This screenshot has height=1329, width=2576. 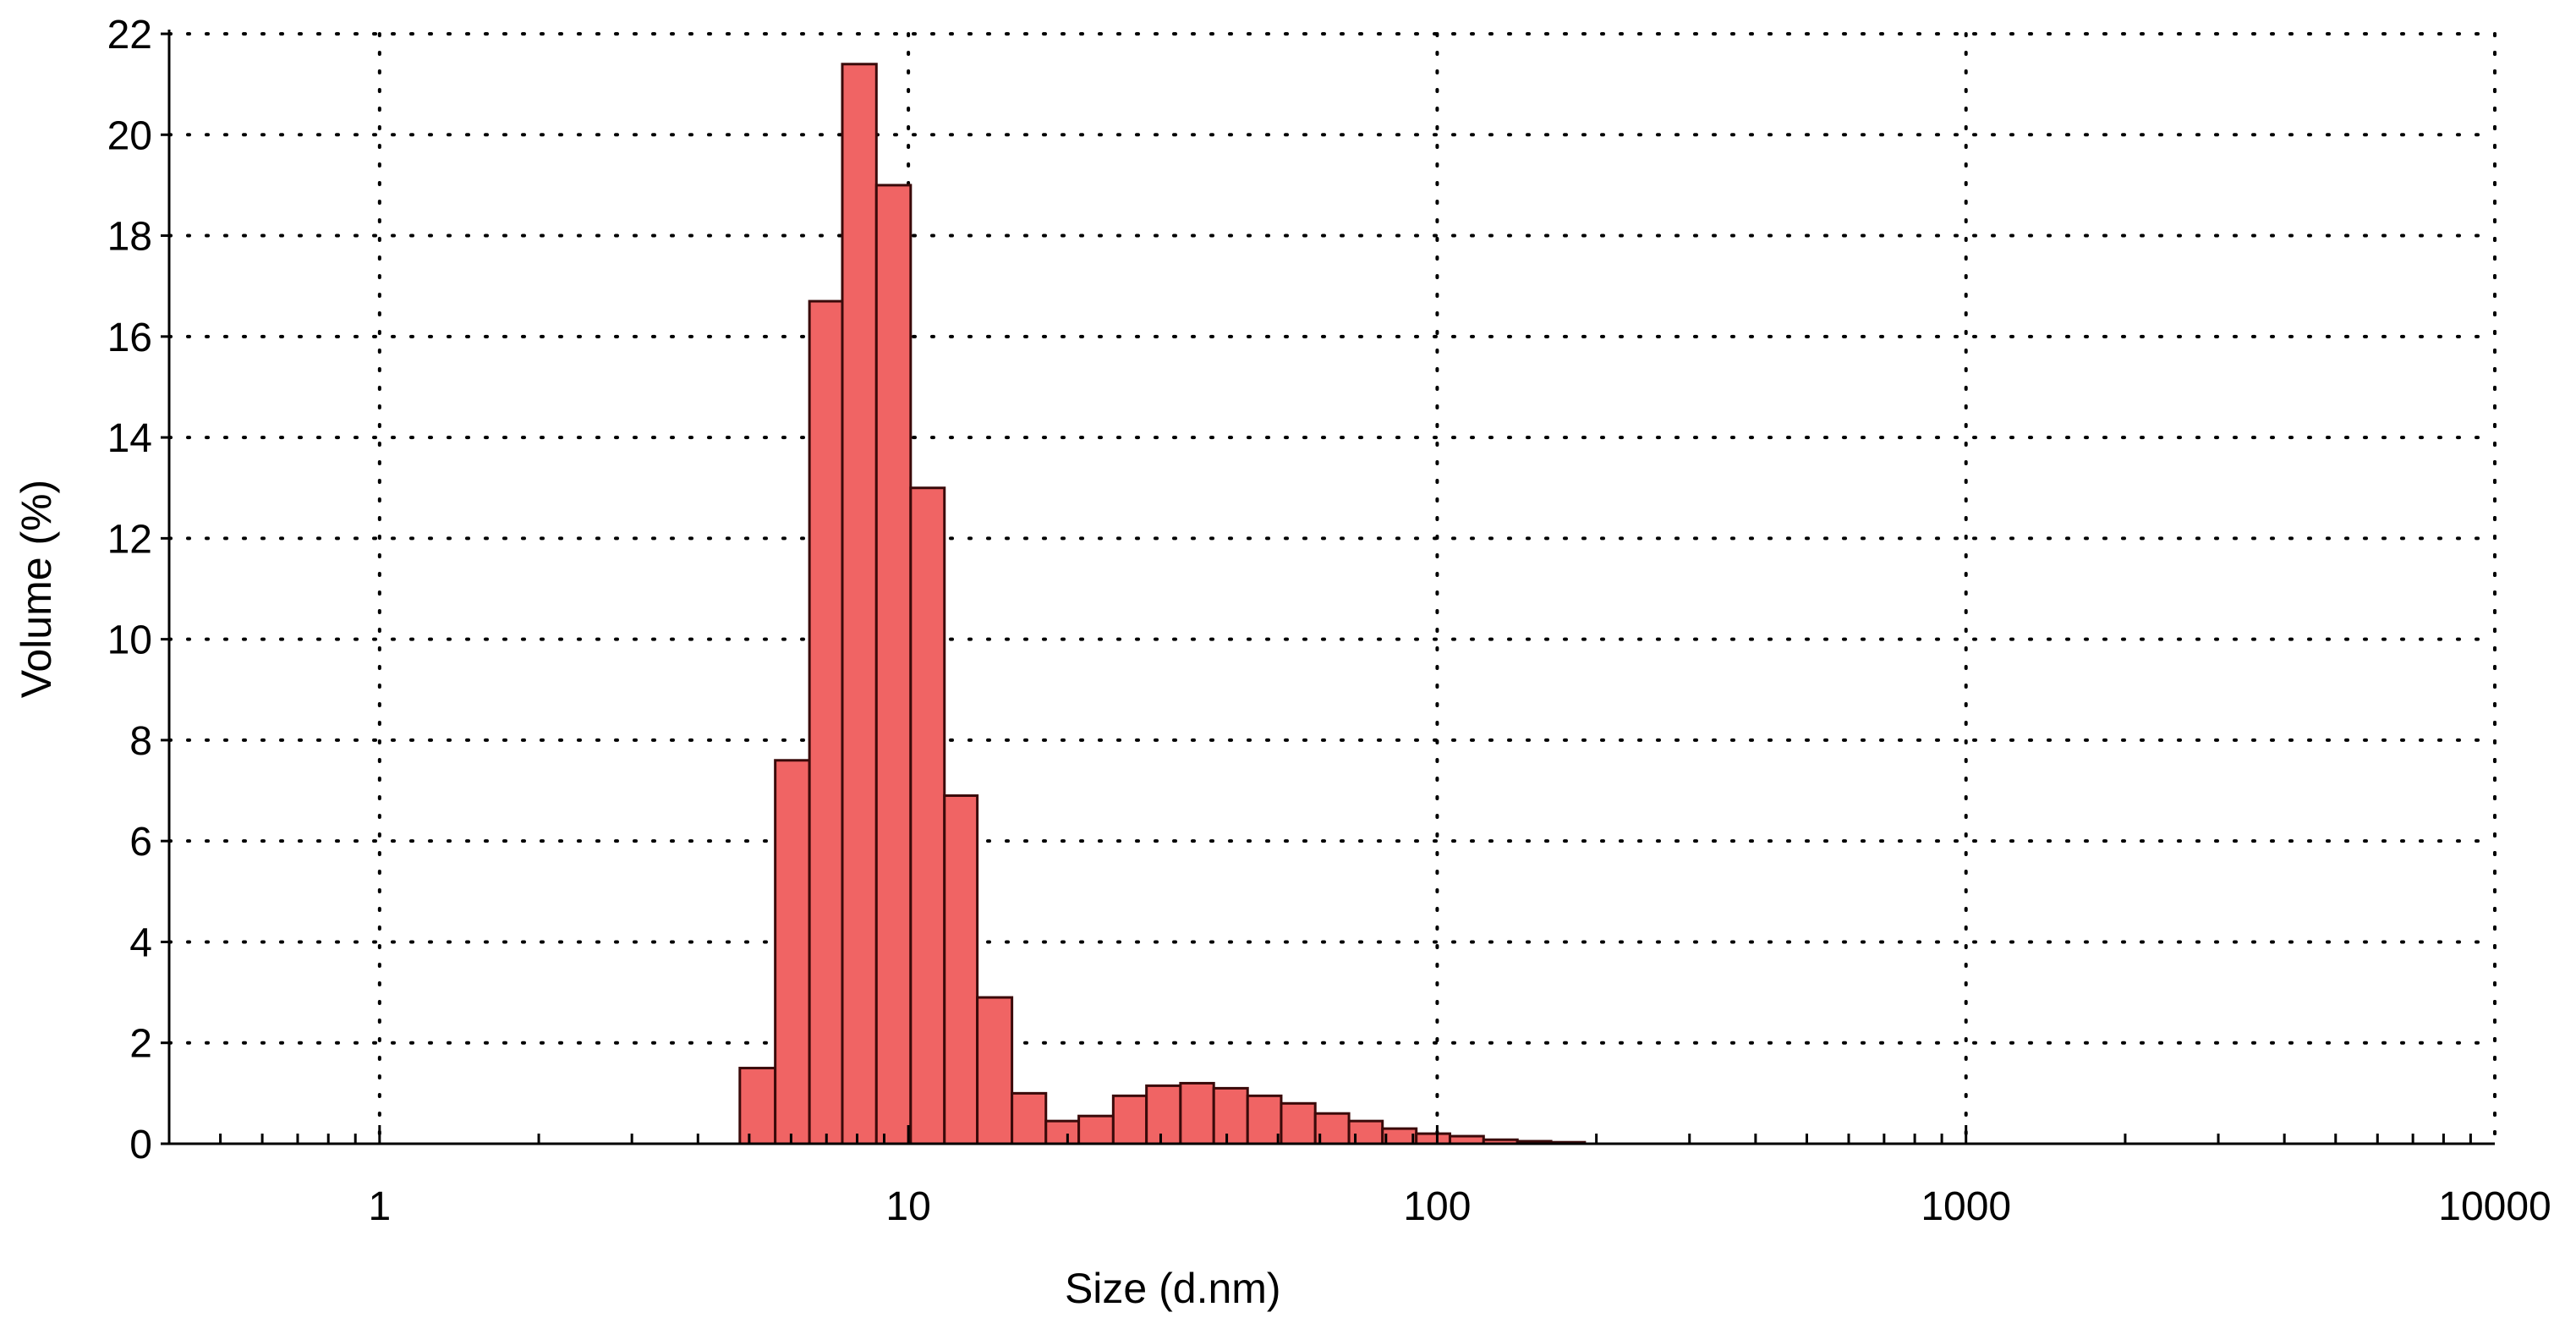 I want to click on y-tick-label: 14, so click(x=129, y=438).